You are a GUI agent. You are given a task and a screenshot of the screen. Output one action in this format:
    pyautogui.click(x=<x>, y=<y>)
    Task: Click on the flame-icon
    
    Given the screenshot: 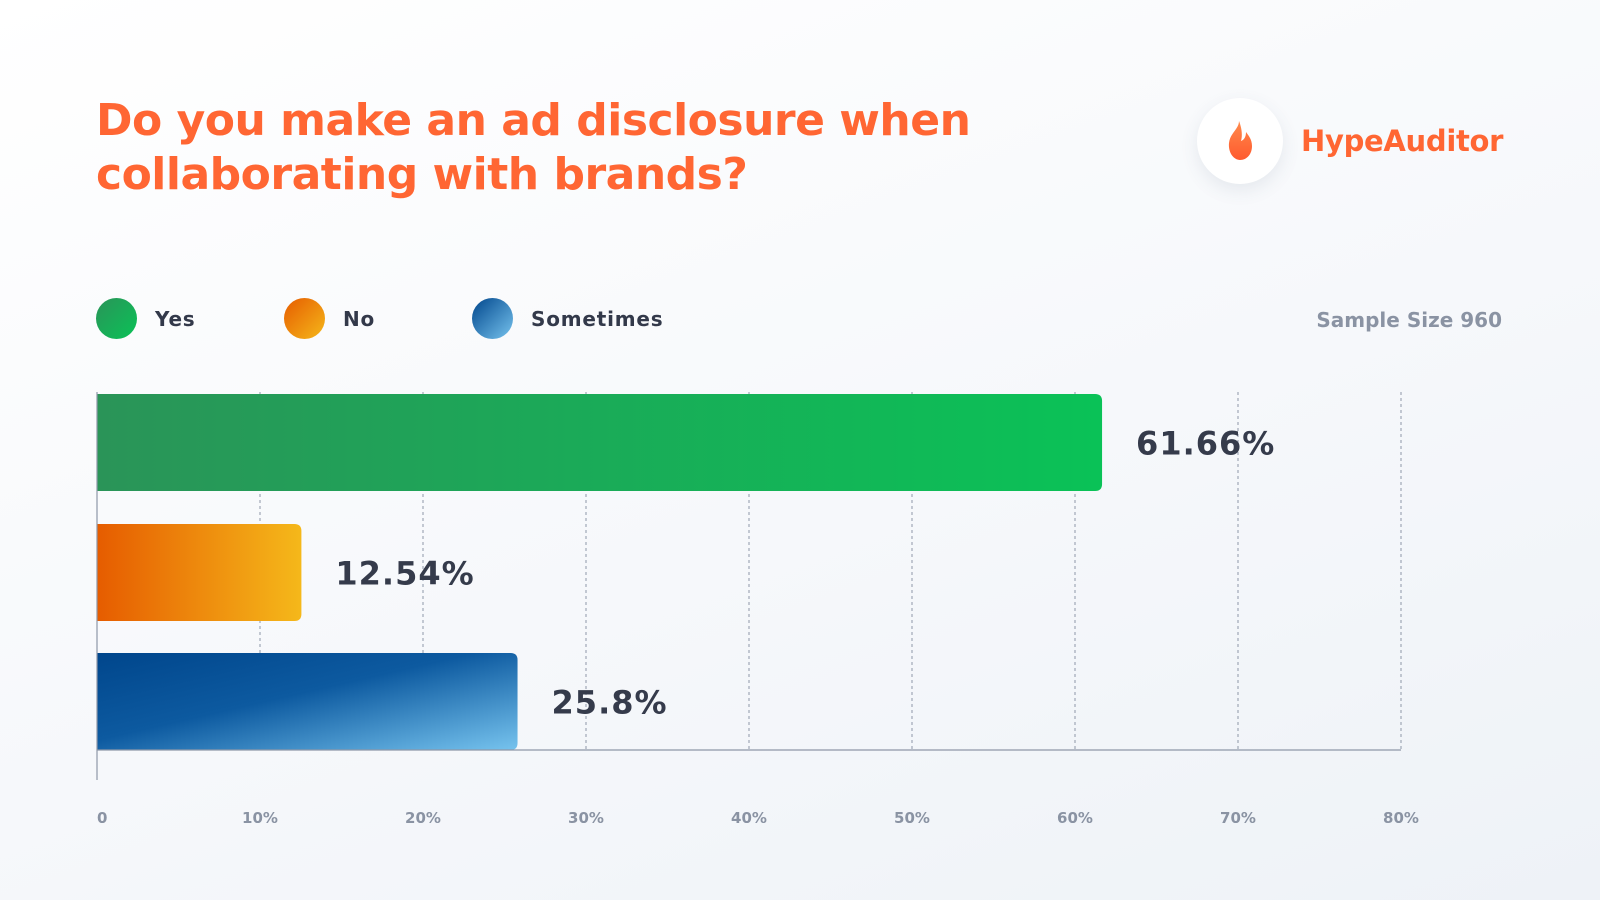 What is the action you would take?
    pyautogui.click(x=1240, y=140)
    